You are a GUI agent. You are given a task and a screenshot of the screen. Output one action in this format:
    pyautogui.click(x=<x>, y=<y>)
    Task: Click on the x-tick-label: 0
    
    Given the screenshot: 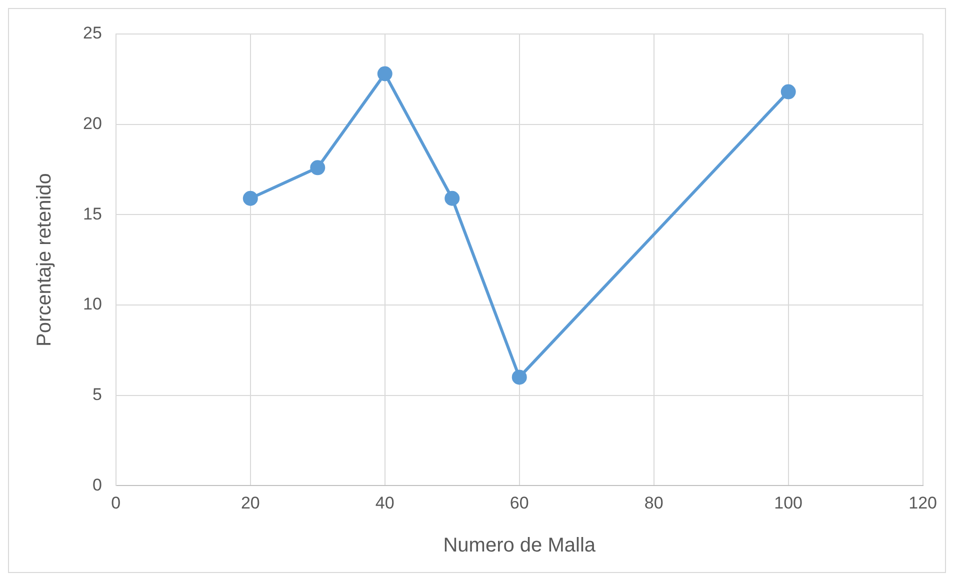 What is the action you would take?
    pyautogui.click(x=116, y=502)
    